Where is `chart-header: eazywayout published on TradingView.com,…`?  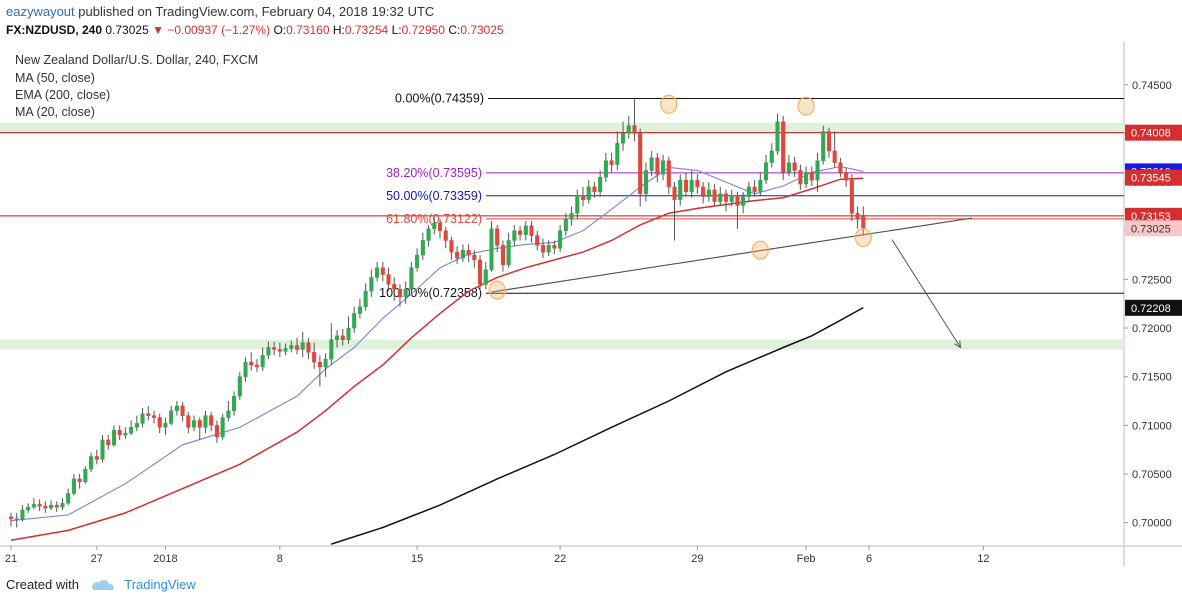
chart-header: eazywayout published on TradingView.com,… is located at coordinates (591, 22).